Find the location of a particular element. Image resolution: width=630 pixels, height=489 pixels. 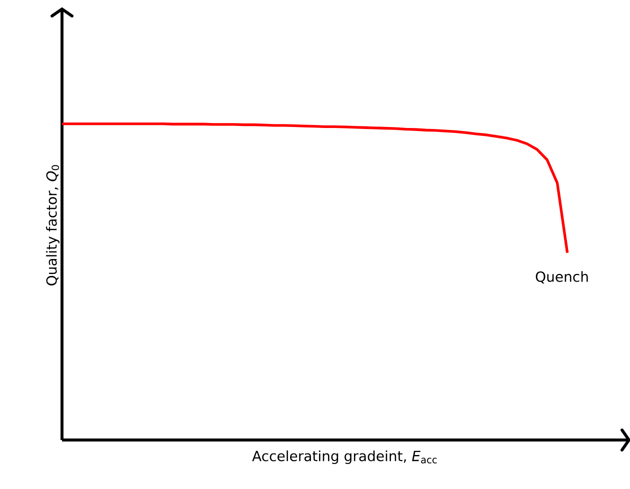

x-axis-title: Accelerating gradeint, E$_{acc}$ is located at coordinates (344, 457).